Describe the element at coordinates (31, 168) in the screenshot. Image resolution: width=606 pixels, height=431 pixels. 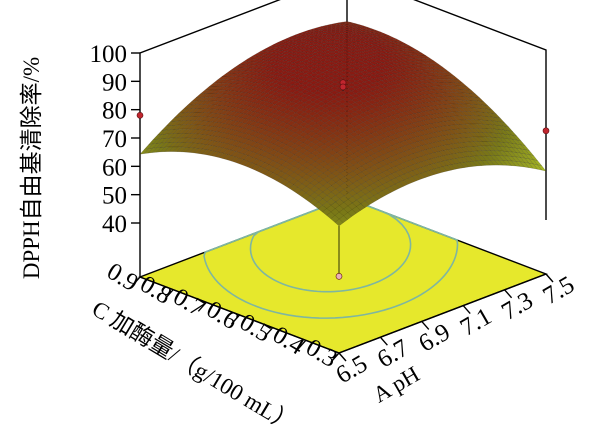
I see `z-axis-title: DPPH自由基清除率/%` at that location.